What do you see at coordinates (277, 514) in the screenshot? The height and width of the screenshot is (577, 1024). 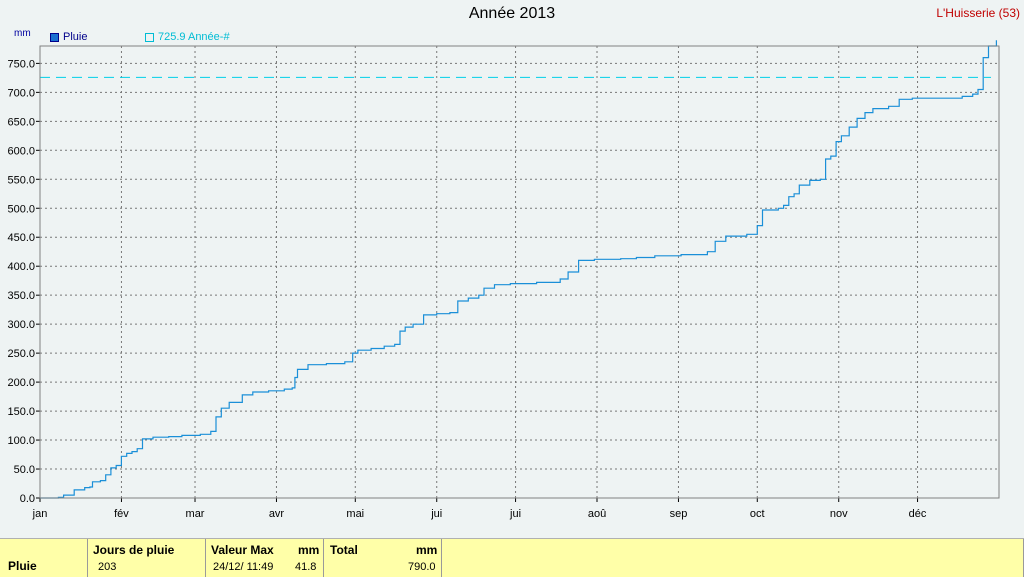 I see `x-tick-label: avr` at bounding box center [277, 514].